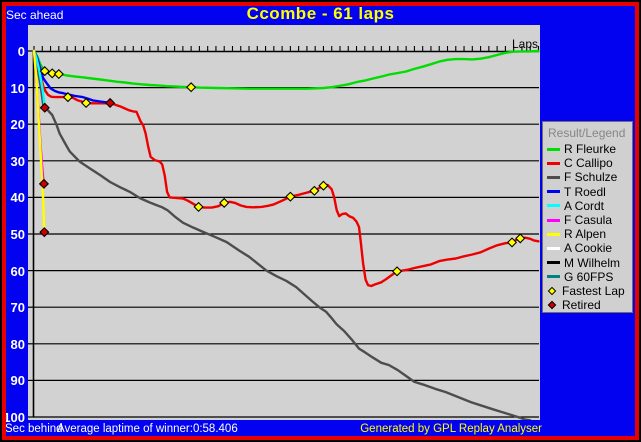 This screenshot has height=442, width=641. I want to click on legend-item-label: M Wilhelm, so click(592, 262).